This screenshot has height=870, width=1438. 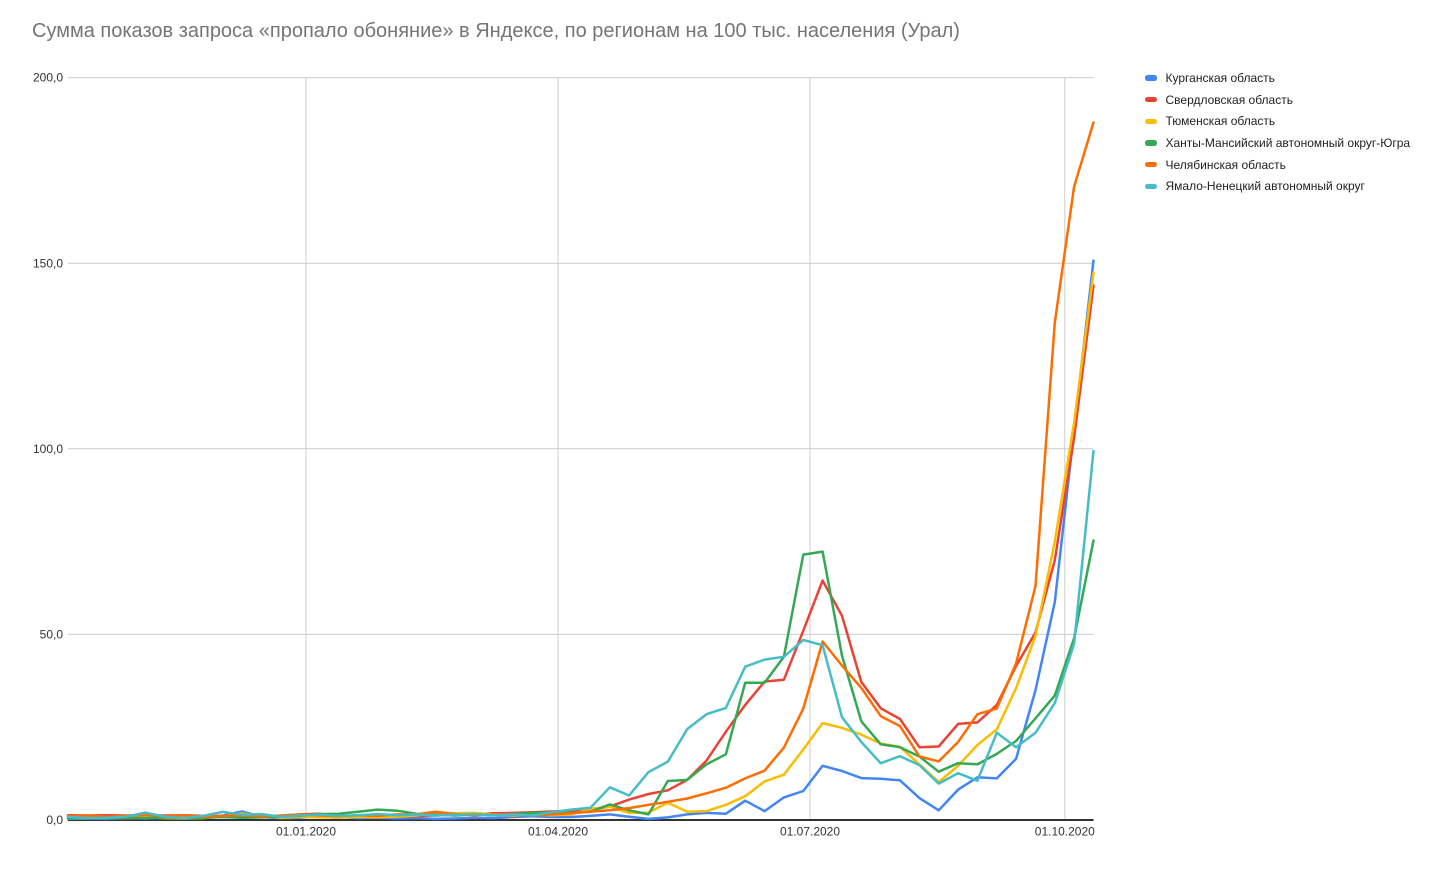 I want to click on svg-text: 200,0, so click(x=48, y=78).